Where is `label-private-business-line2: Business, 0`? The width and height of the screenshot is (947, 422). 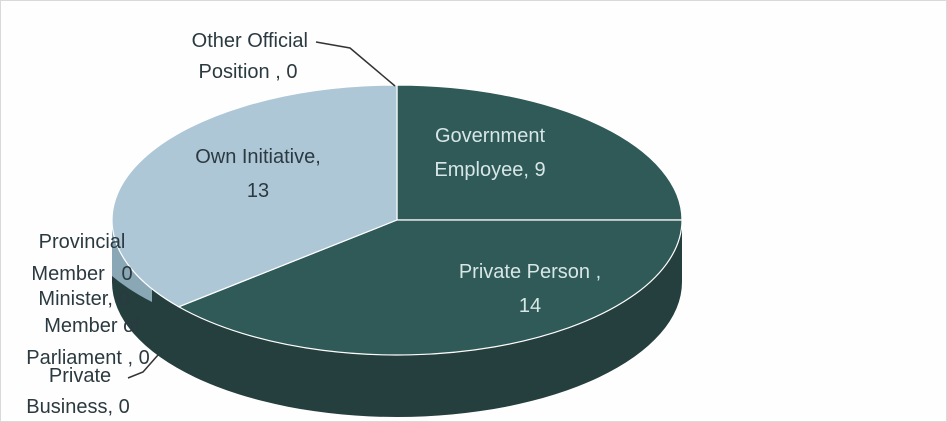
label-private-business-line2: Business, 0 is located at coordinates (77, 407).